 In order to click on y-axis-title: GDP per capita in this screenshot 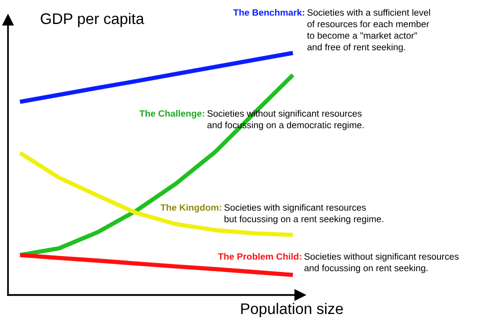, I will do `click(92, 20)`.